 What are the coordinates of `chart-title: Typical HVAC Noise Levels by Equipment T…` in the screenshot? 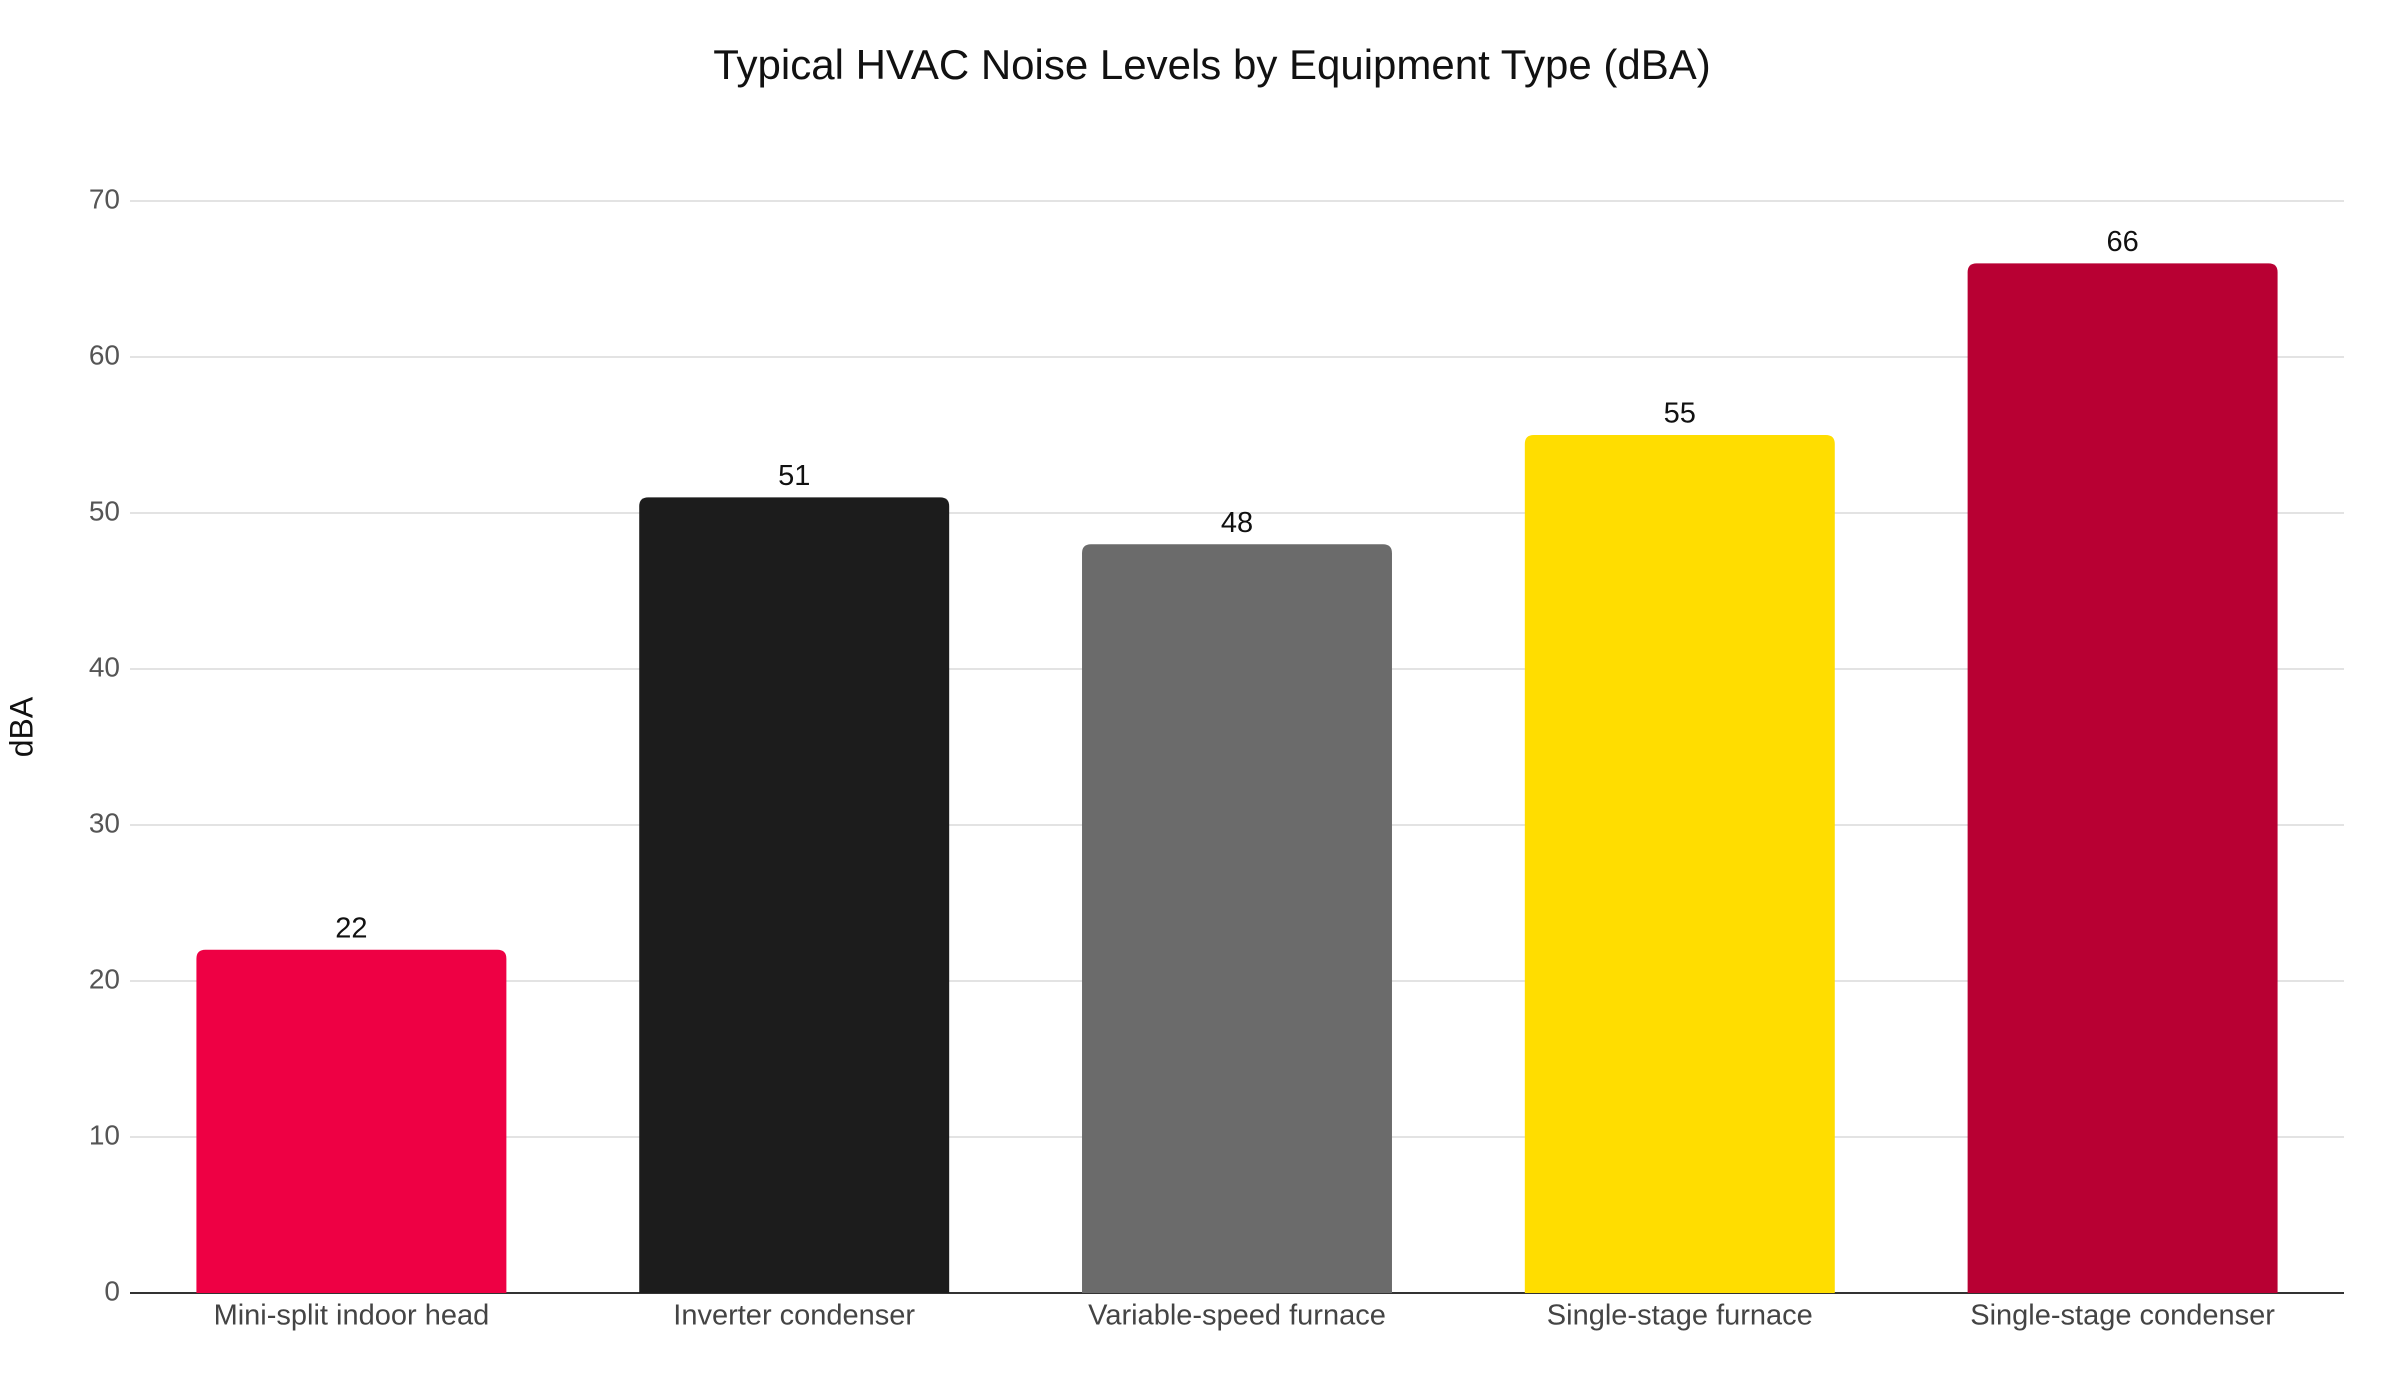 It's located at (1212, 64).